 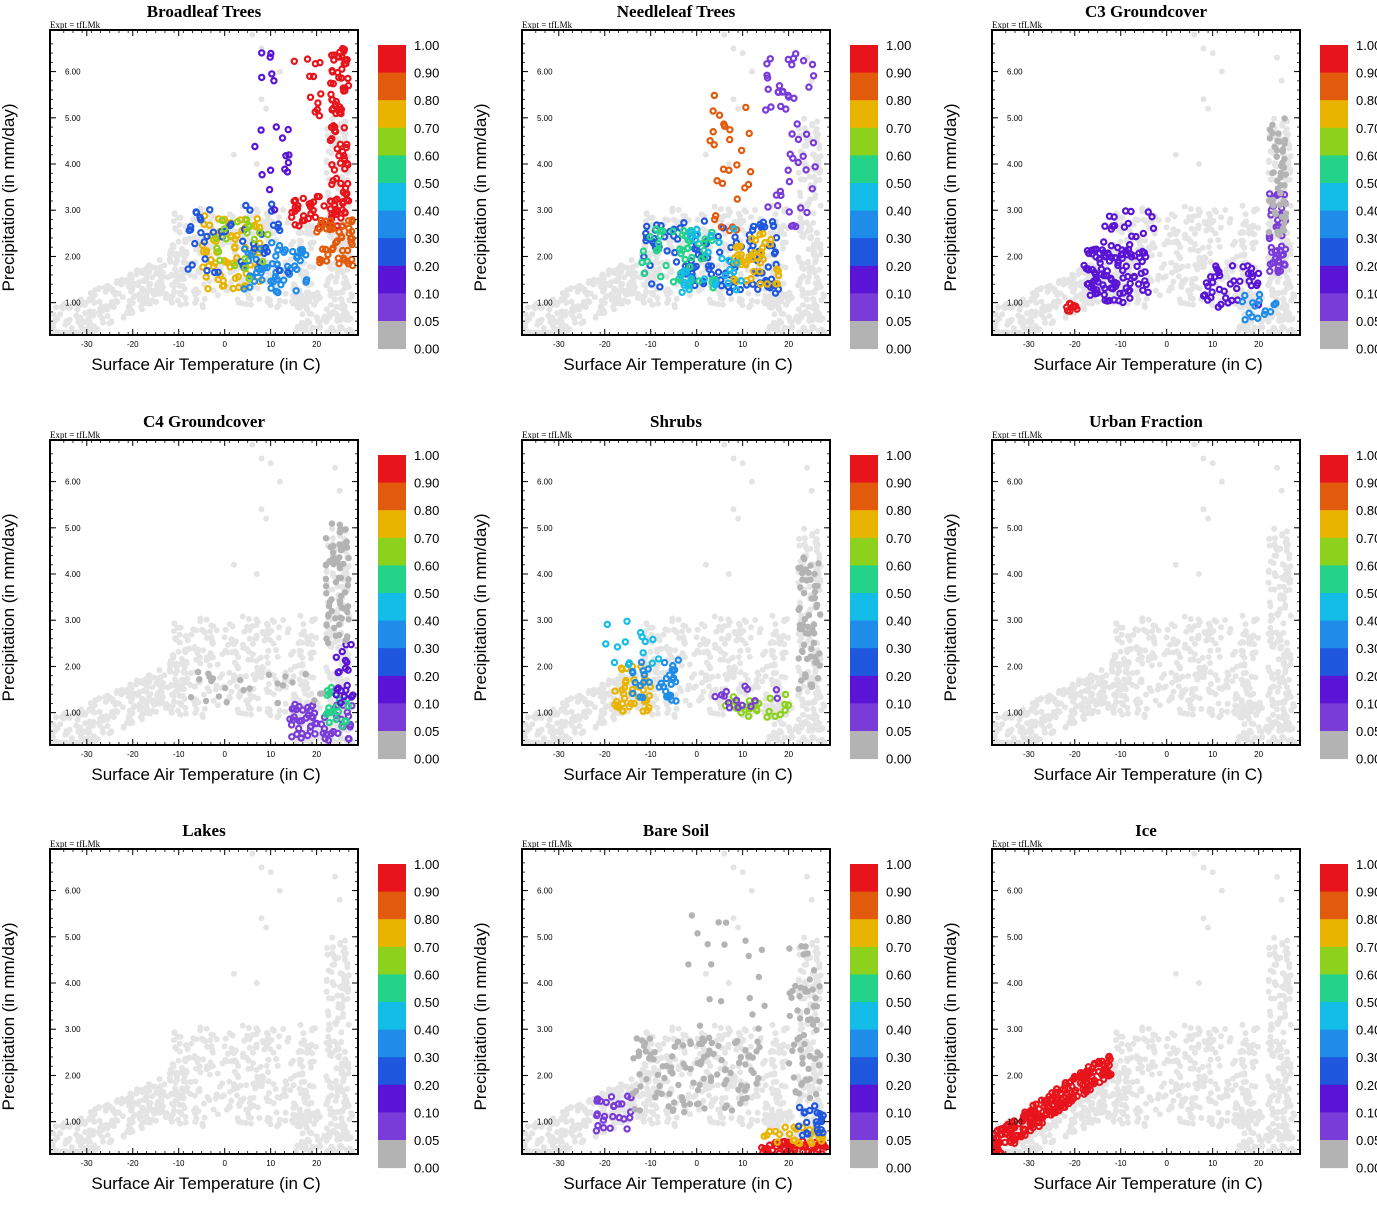 What do you see at coordinates (898, 183) in the screenshot?
I see `colorbar-label: 0.50` at bounding box center [898, 183].